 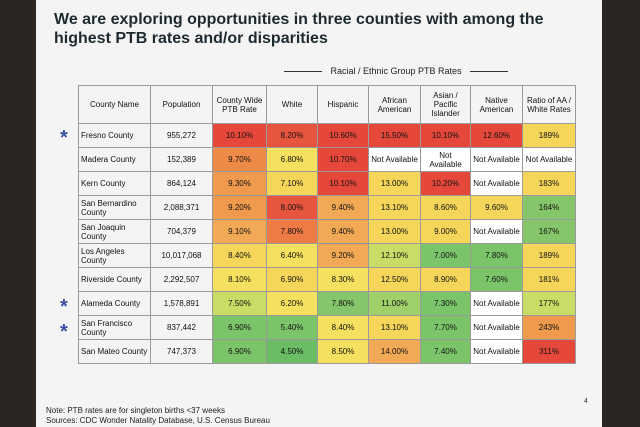 I want to click on column-header: Hispanic, so click(x=343, y=104).